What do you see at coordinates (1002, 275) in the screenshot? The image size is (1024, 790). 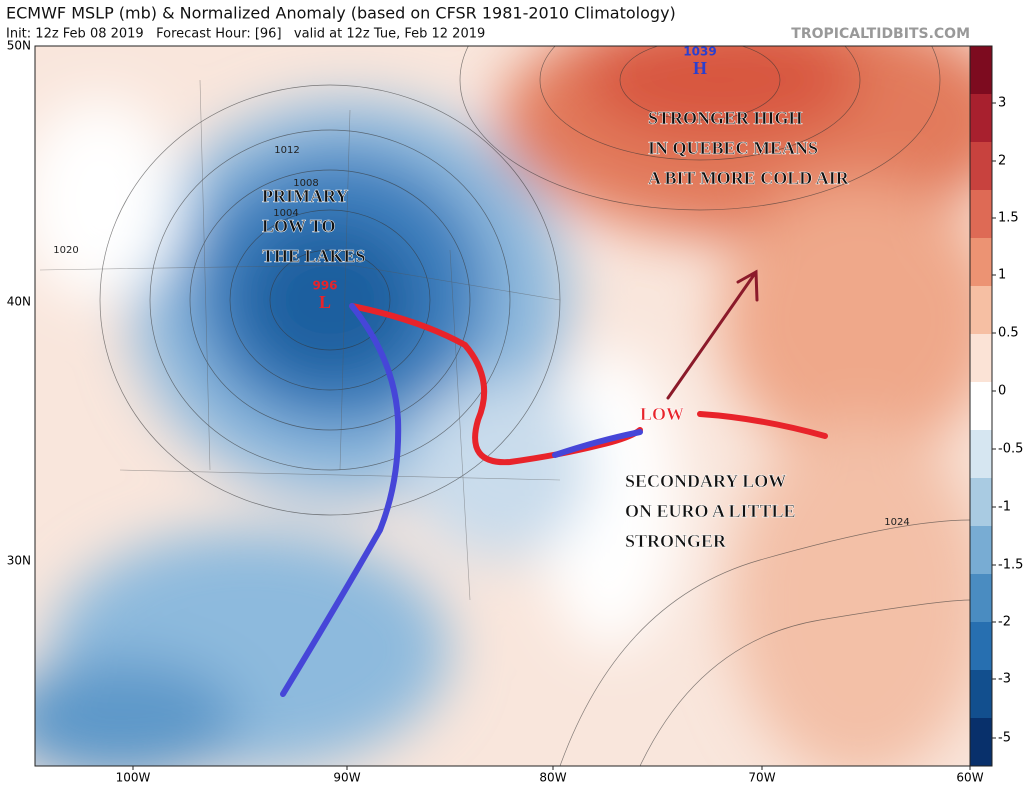 I see `colorbar-label: 1` at bounding box center [1002, 275].